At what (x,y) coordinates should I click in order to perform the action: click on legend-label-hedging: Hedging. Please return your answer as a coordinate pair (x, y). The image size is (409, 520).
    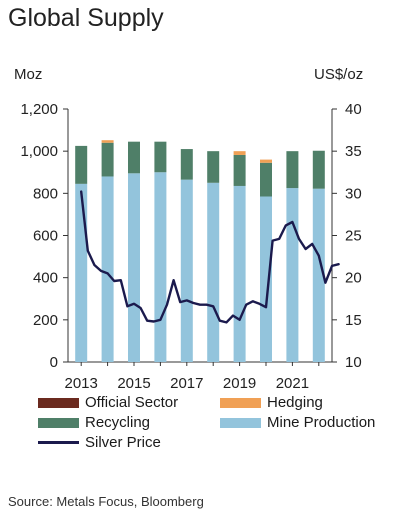
    Looking at the image, I should click on (295, 402).